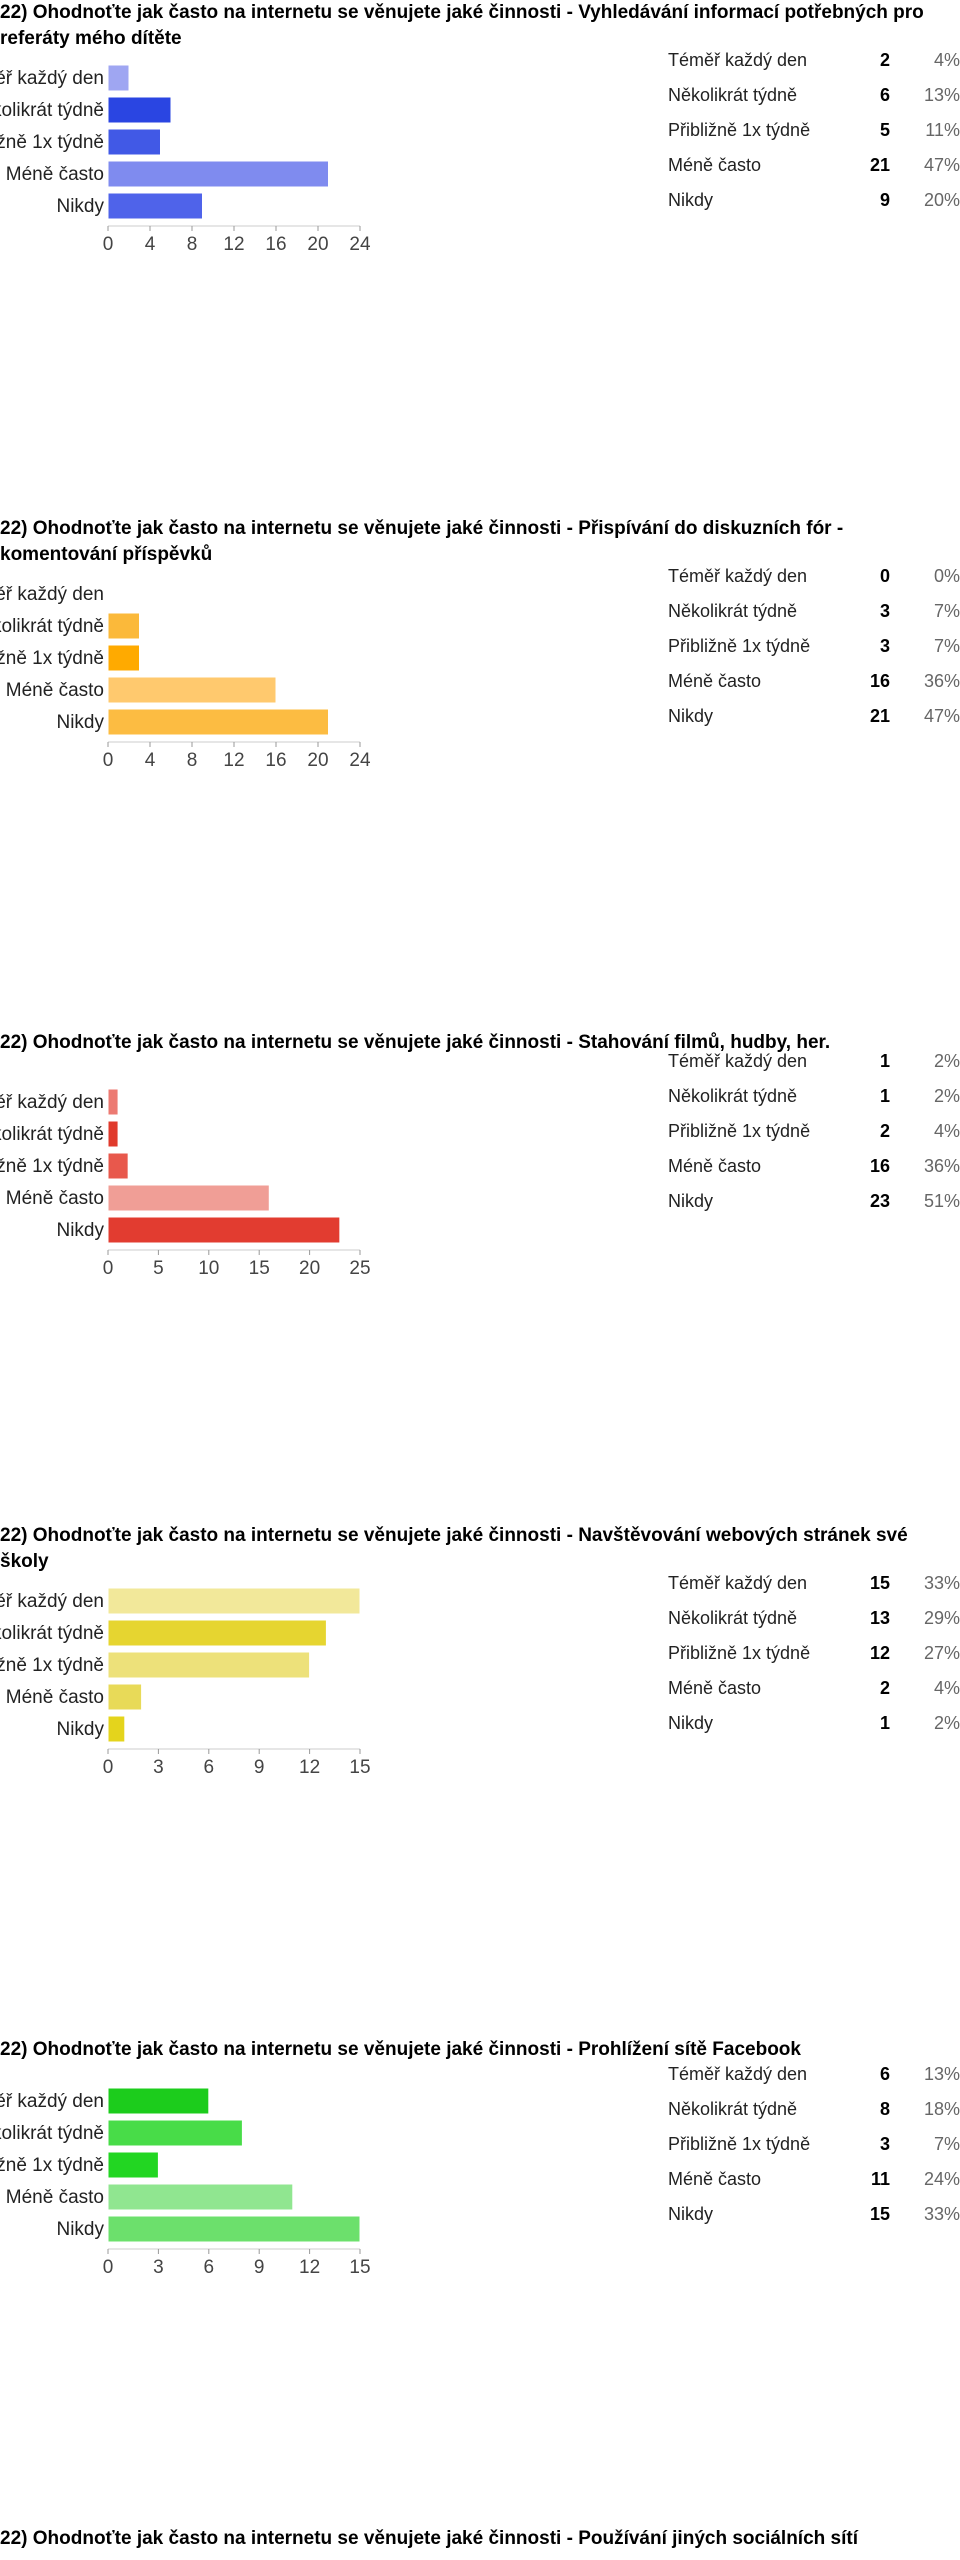  What do you see at coordinates (941, 1166) in the screenshot?
I see `stats-percent: 36%` at bounding box center [941, 1166].